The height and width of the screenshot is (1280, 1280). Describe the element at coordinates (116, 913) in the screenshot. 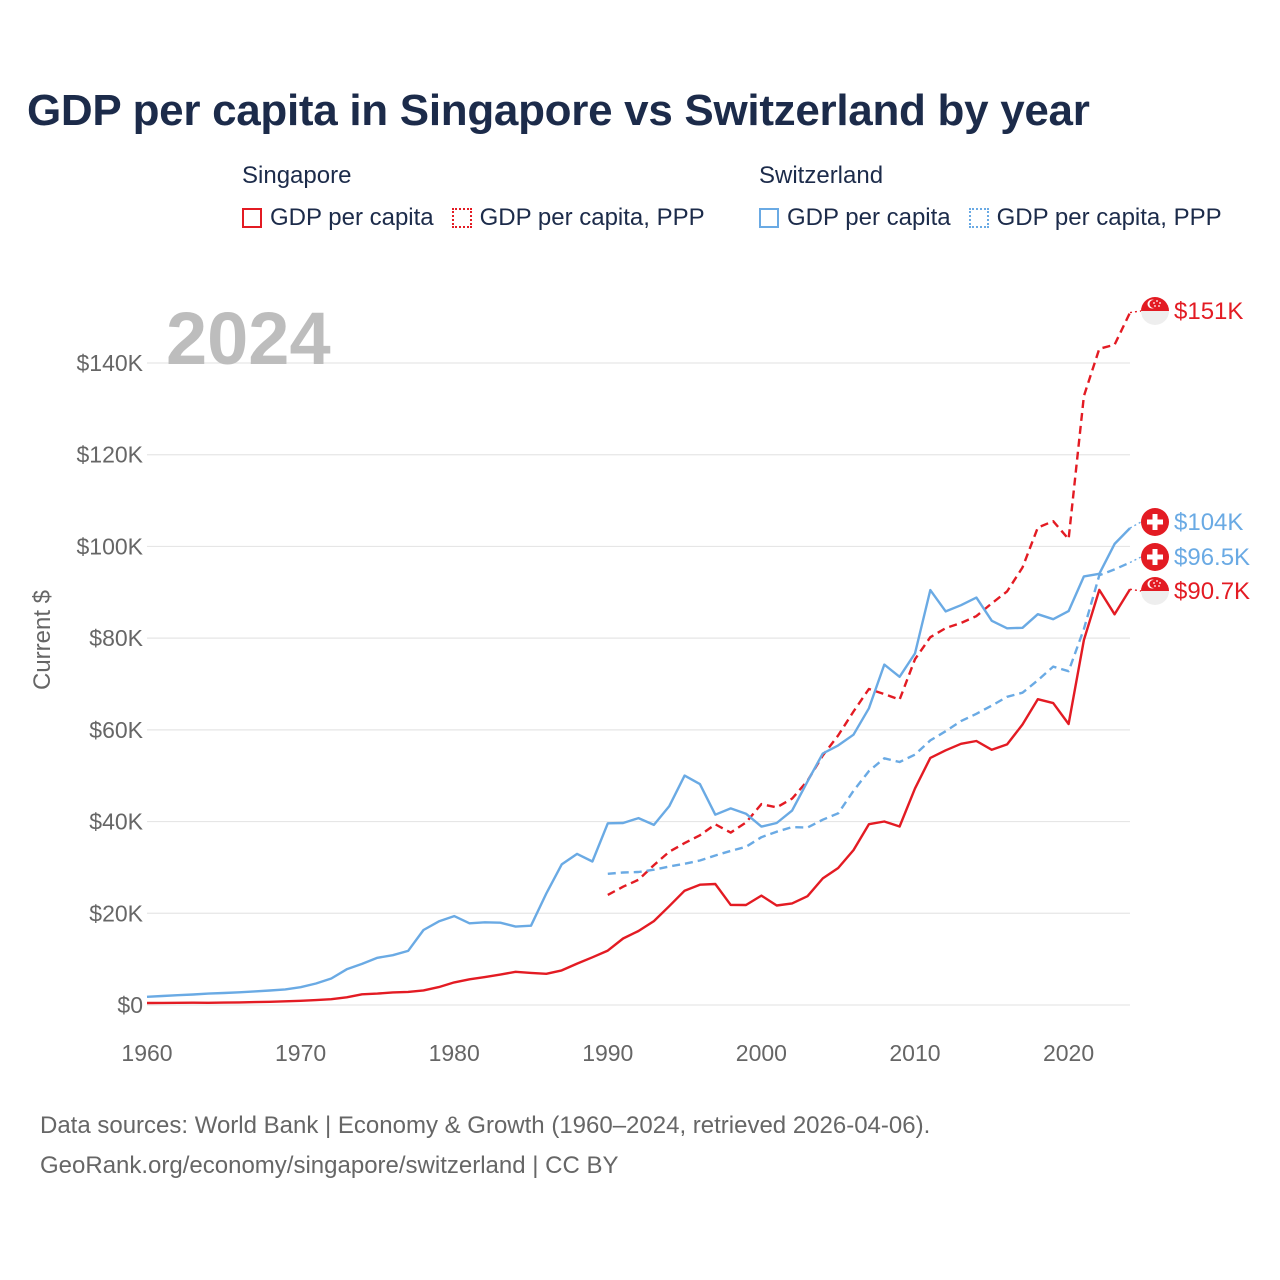

I see `y-tick-label: $20K` at that location.